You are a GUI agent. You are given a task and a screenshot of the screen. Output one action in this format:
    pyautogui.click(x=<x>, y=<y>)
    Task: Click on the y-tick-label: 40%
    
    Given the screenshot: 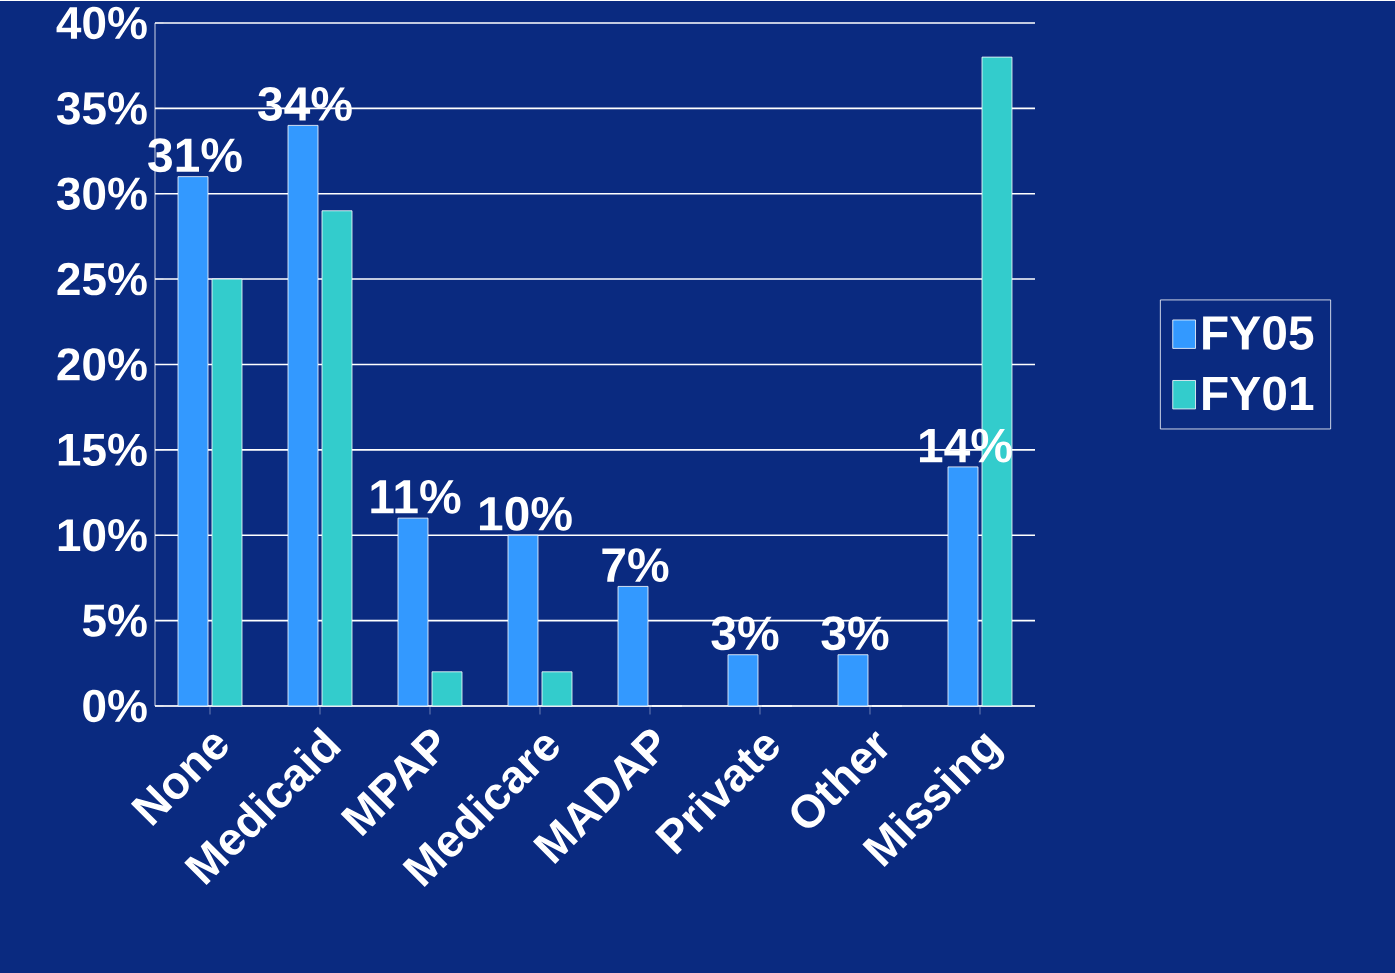 What is the action you would take?
    pyautogui.click(x=101, y=23)
    